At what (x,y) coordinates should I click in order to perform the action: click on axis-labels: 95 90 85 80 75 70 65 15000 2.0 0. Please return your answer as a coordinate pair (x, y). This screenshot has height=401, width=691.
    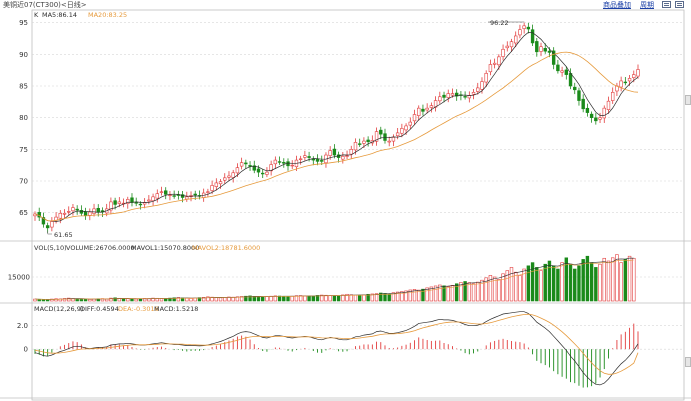
    Looking at the image, I should click on (19, 186).